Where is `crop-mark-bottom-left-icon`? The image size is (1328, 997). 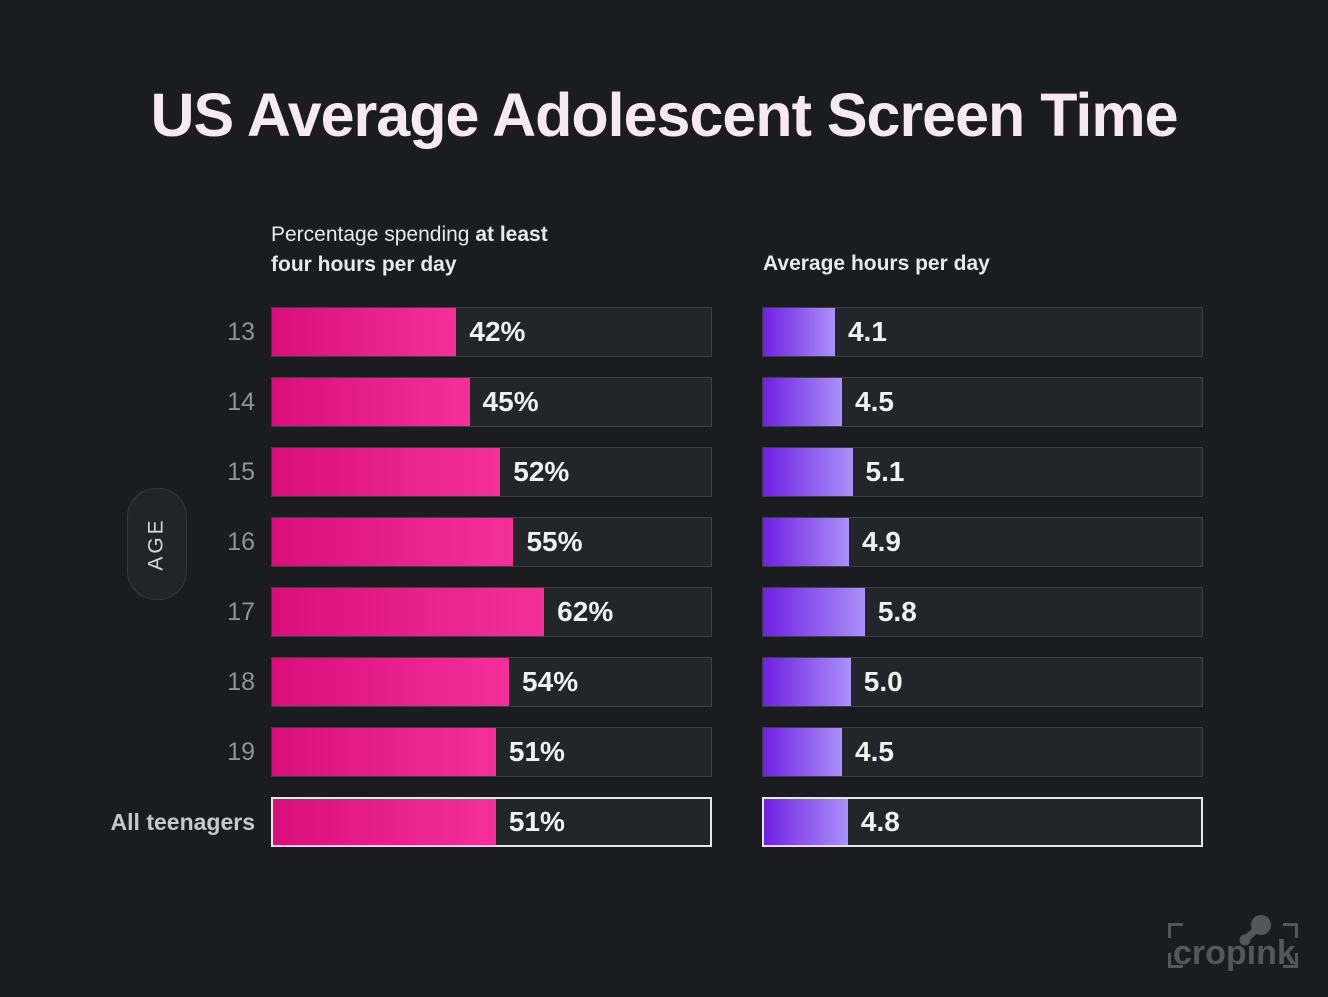
crop-mark-bottom-left-icon is located at coordinates (1175, 960).